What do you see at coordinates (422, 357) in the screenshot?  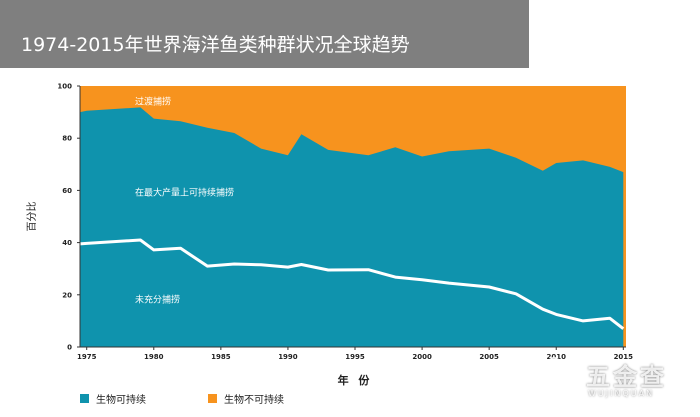 I see `x-tick-label-2000: 2000` at bounding box center [422, 357].